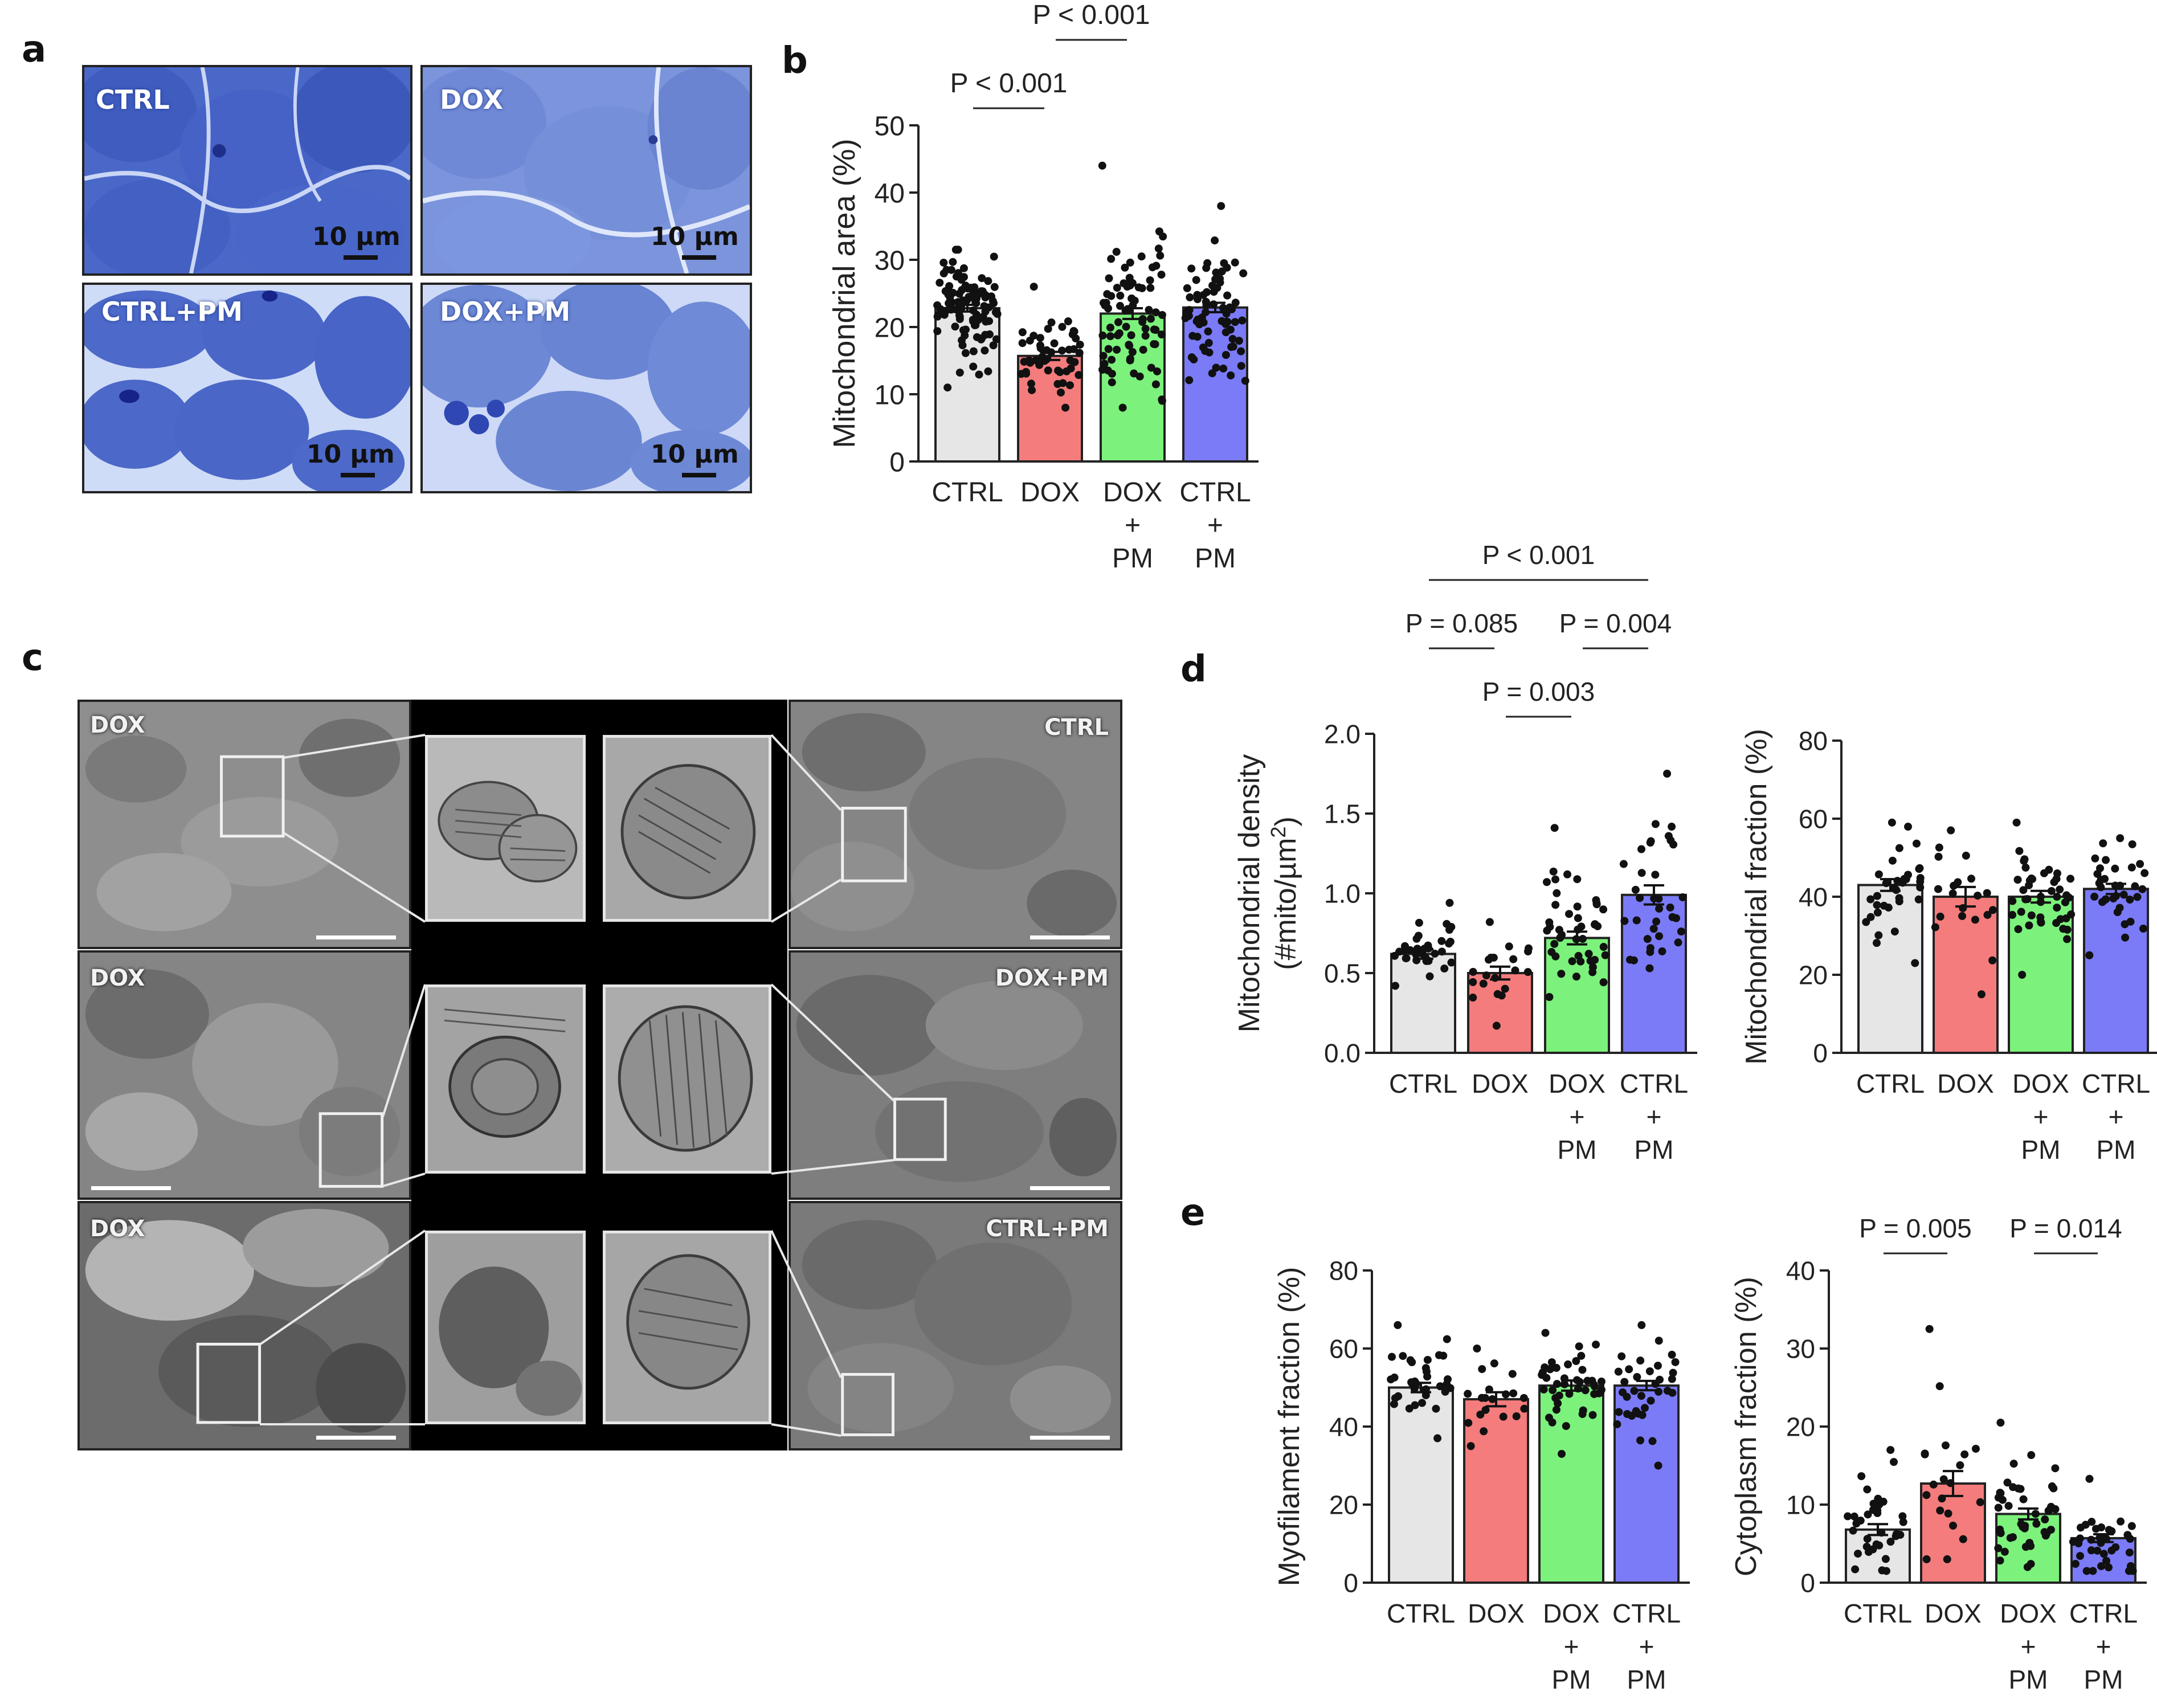  What do you see at coordinates (687, 1079) in the screenshot?
I see `zoom-inset-dox-pm` at bounding box center [687, 1079].